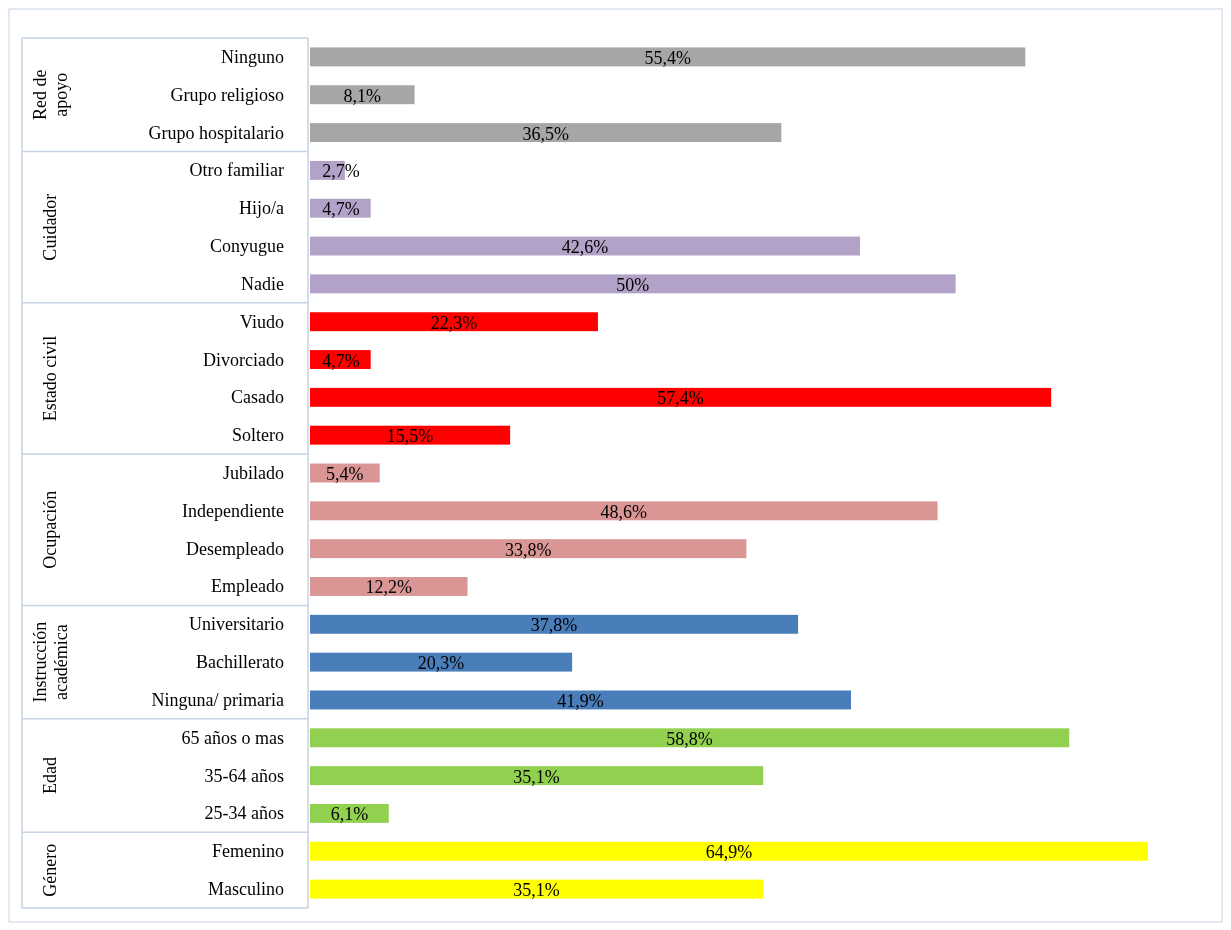 The height and width of the screenshot is (930, 1231). Describe the element at coordinates (50, 776) in the screenshot. I see `text: Edad` at that location.